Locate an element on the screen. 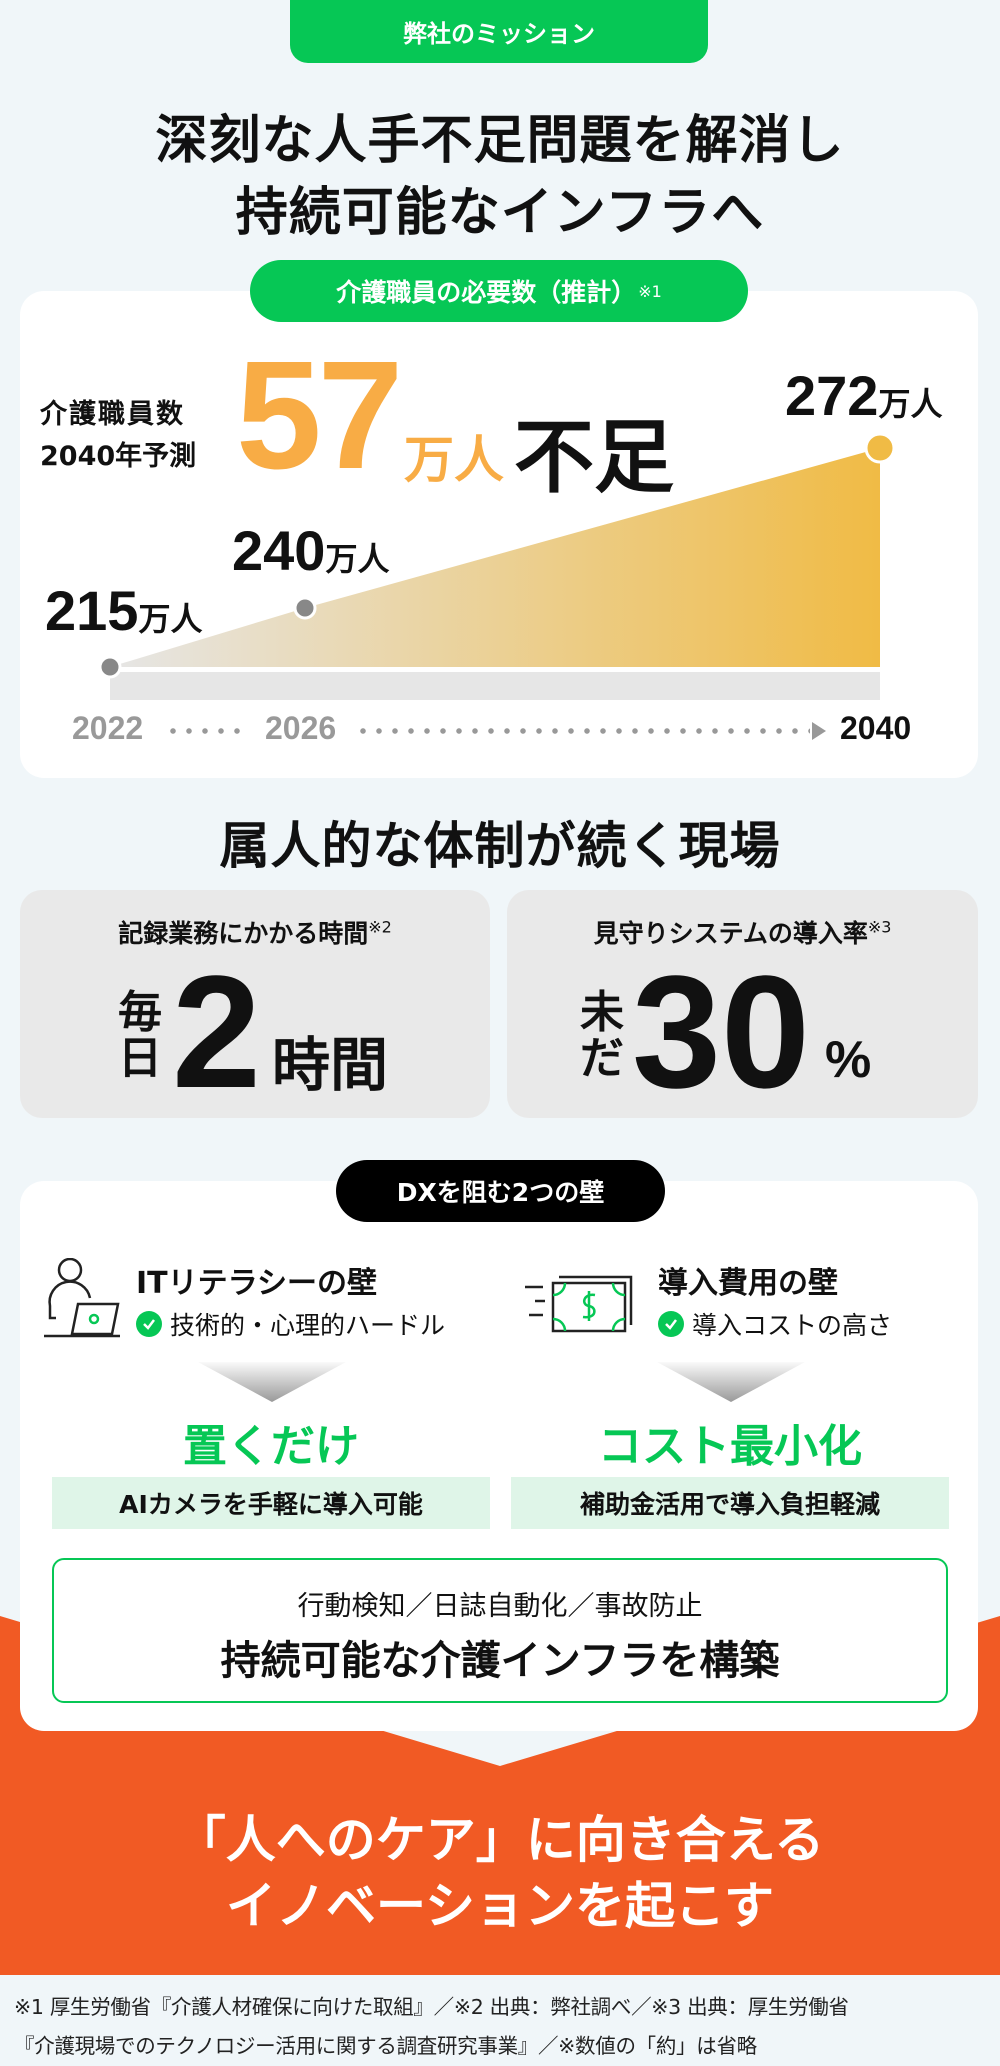 Image resolution: width=1000 pixels, height=2066 pixels. situation-heading: 属人的な体制が続く現場 is located at coordinates (500, 846).